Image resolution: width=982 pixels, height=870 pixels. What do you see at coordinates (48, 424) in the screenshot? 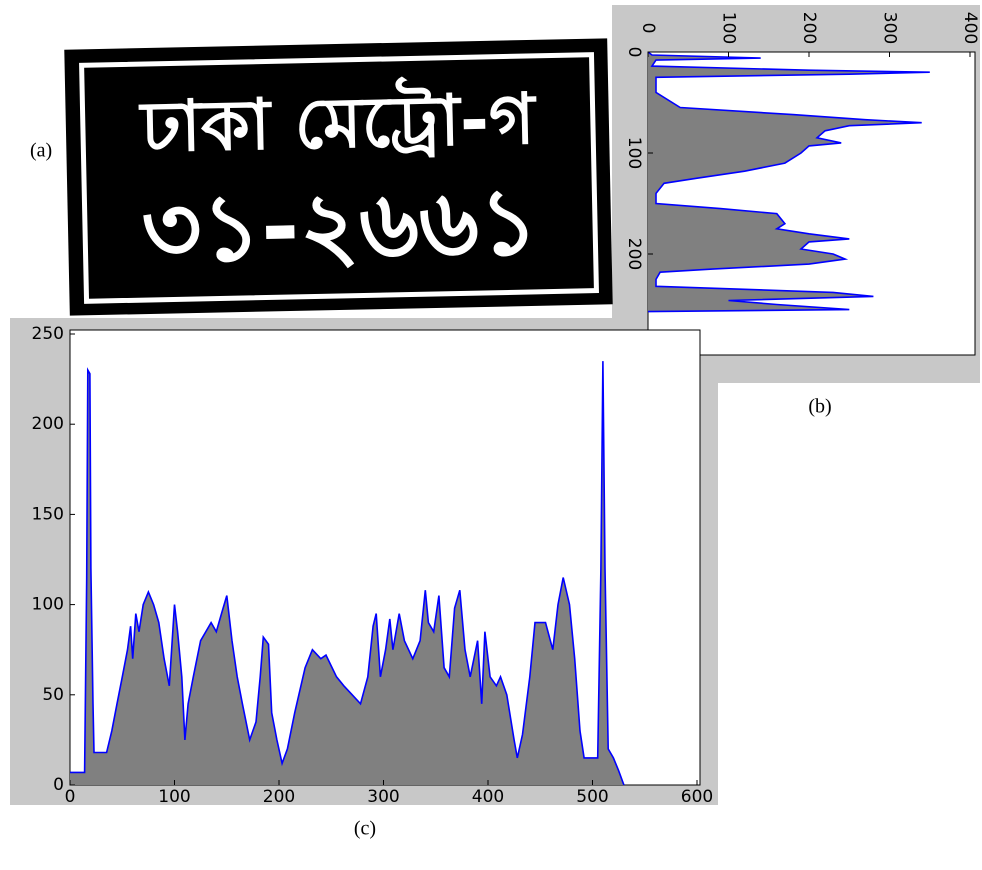
I see `y-tick-label: 200` at bounding box center [48, 424].